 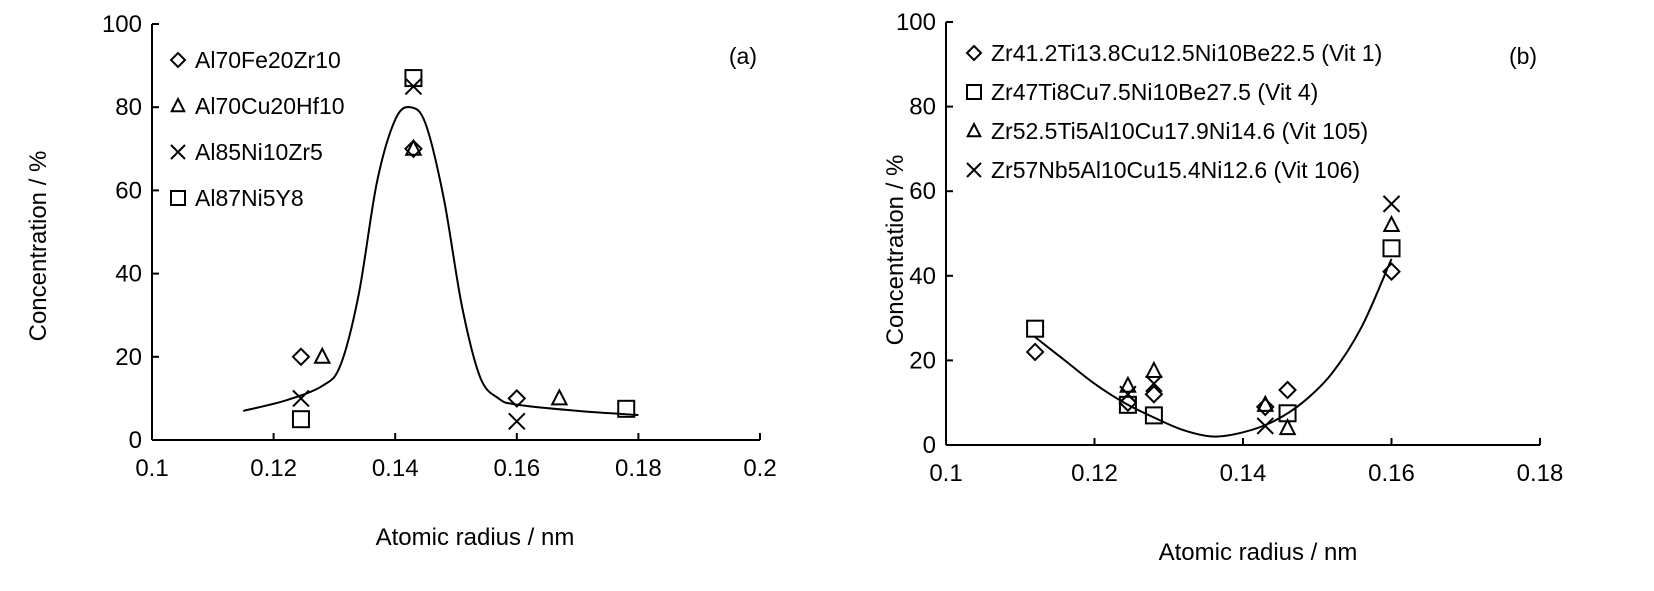 What do you see at coordinates (475, 537) in the screenshot?
I see `x-axis-title-a: Atomic radius / nm` at bounding box center [475, 537].